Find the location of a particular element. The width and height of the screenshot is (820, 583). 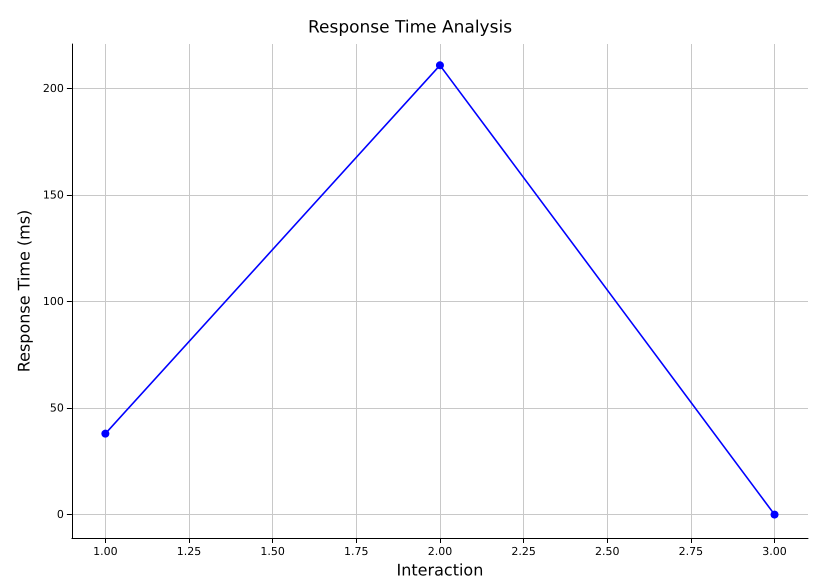

y-tick-label: 200 is located at coordinates (53, 89).